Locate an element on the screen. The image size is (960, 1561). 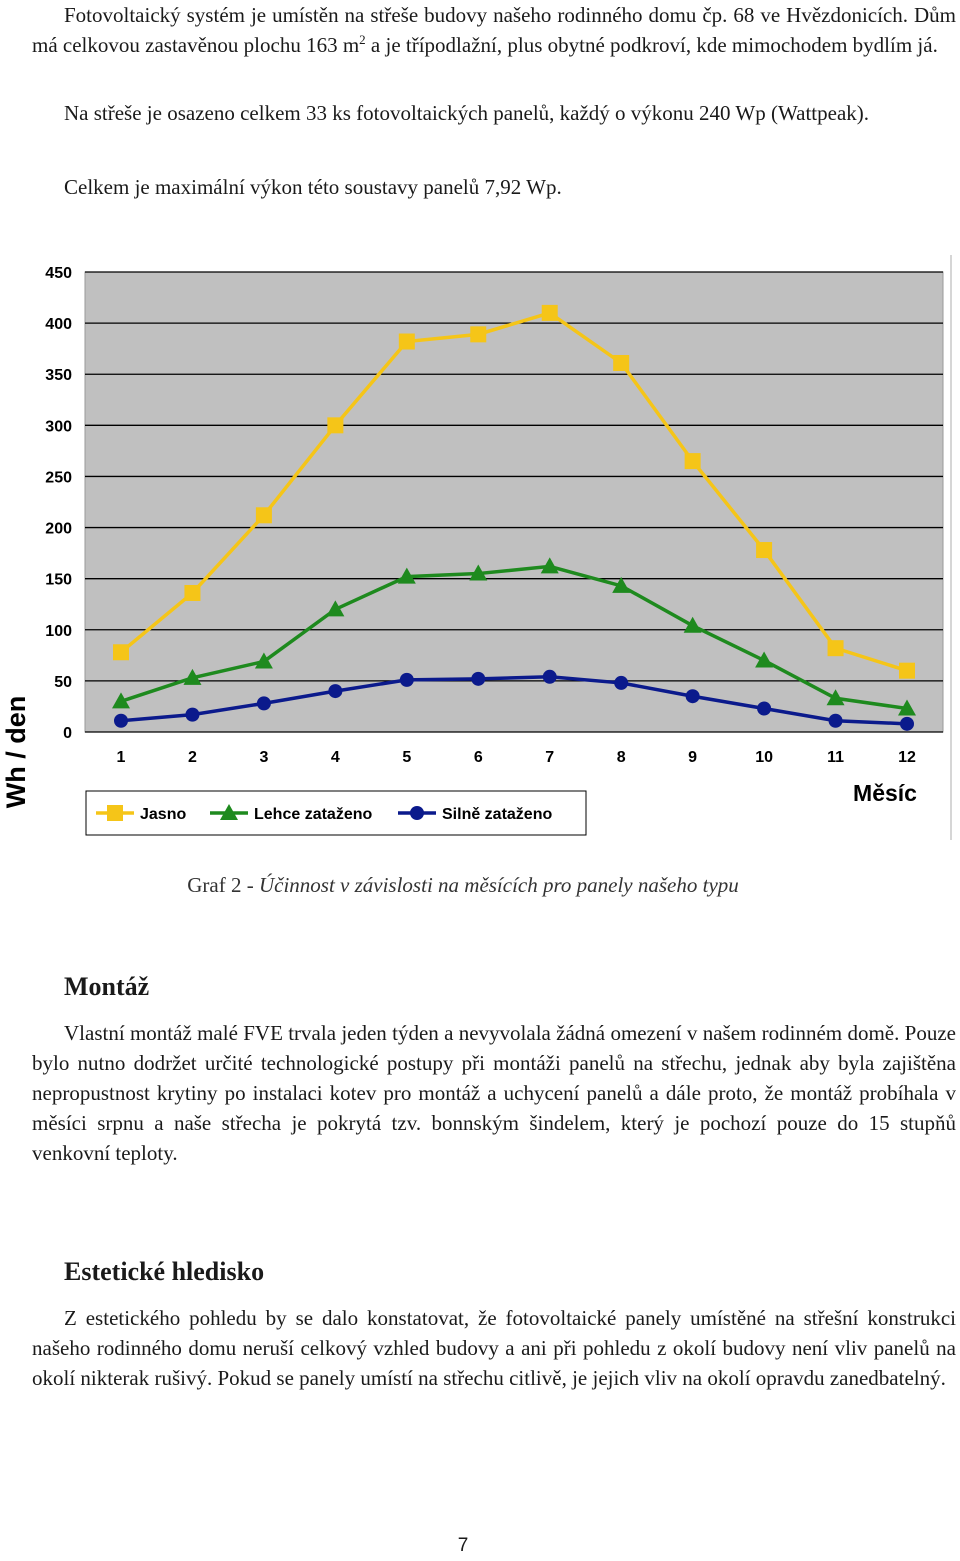
x-axis-ticks: 1 2 3 4 5 6 7 8 9 10 11 12 is located at coordinates (516, 757).